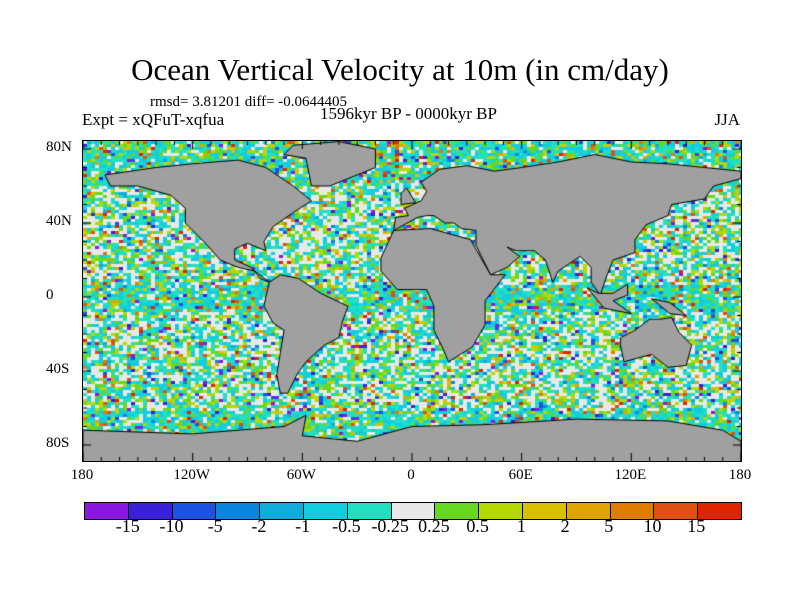 The width and height of the screenshot is (800, 600). What do you see at coordinates (609, 526) in the screenshot?
I see `colorbar-label: 5` at bounding box center [609, 526].